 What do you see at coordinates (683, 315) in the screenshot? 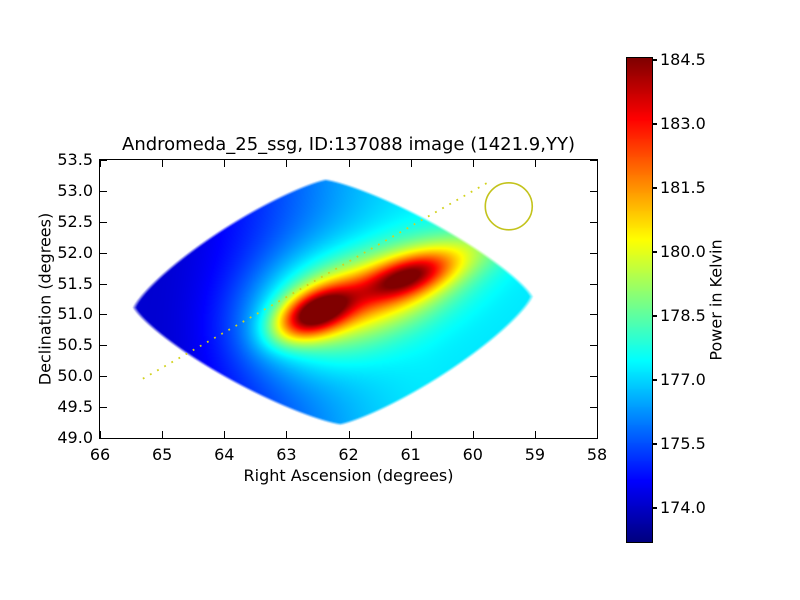
I see `colorbar-tick-label: 178.5` at bounding box center [683, 315].